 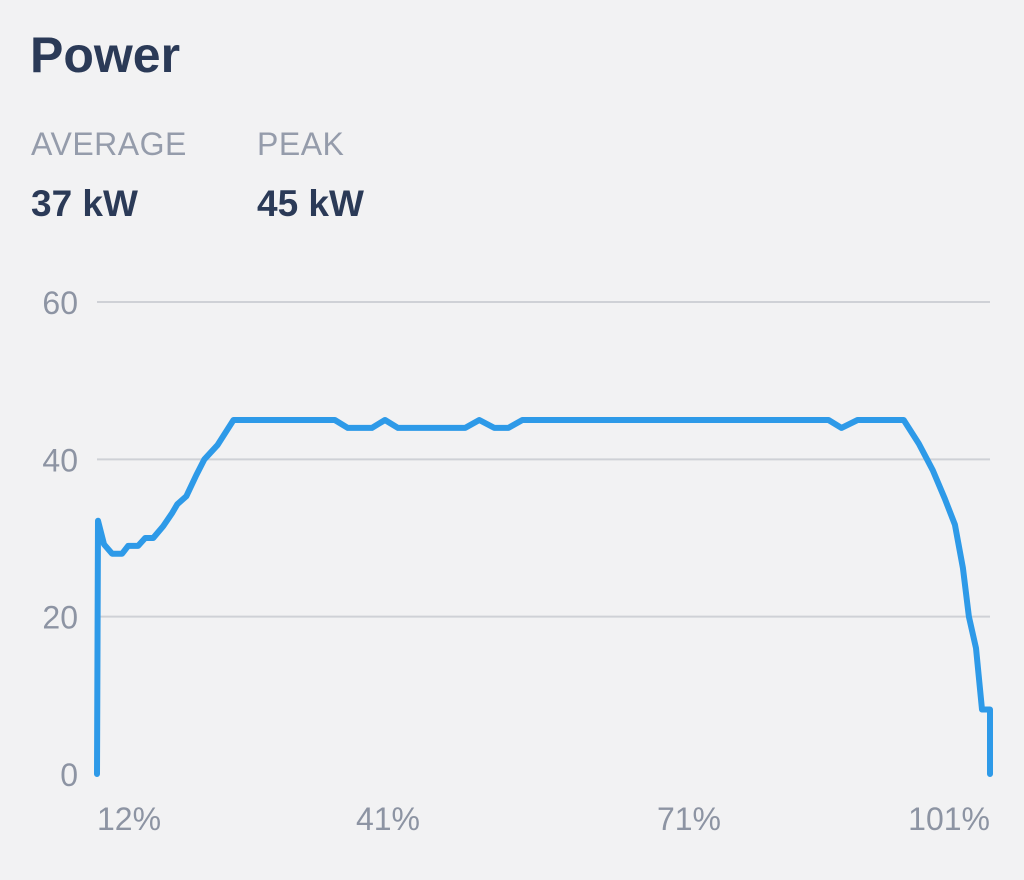 What do you see at coordinates (301, 144) in the screenshot?
I see `stat-label: PEAK` at bounding box center [301, 144].